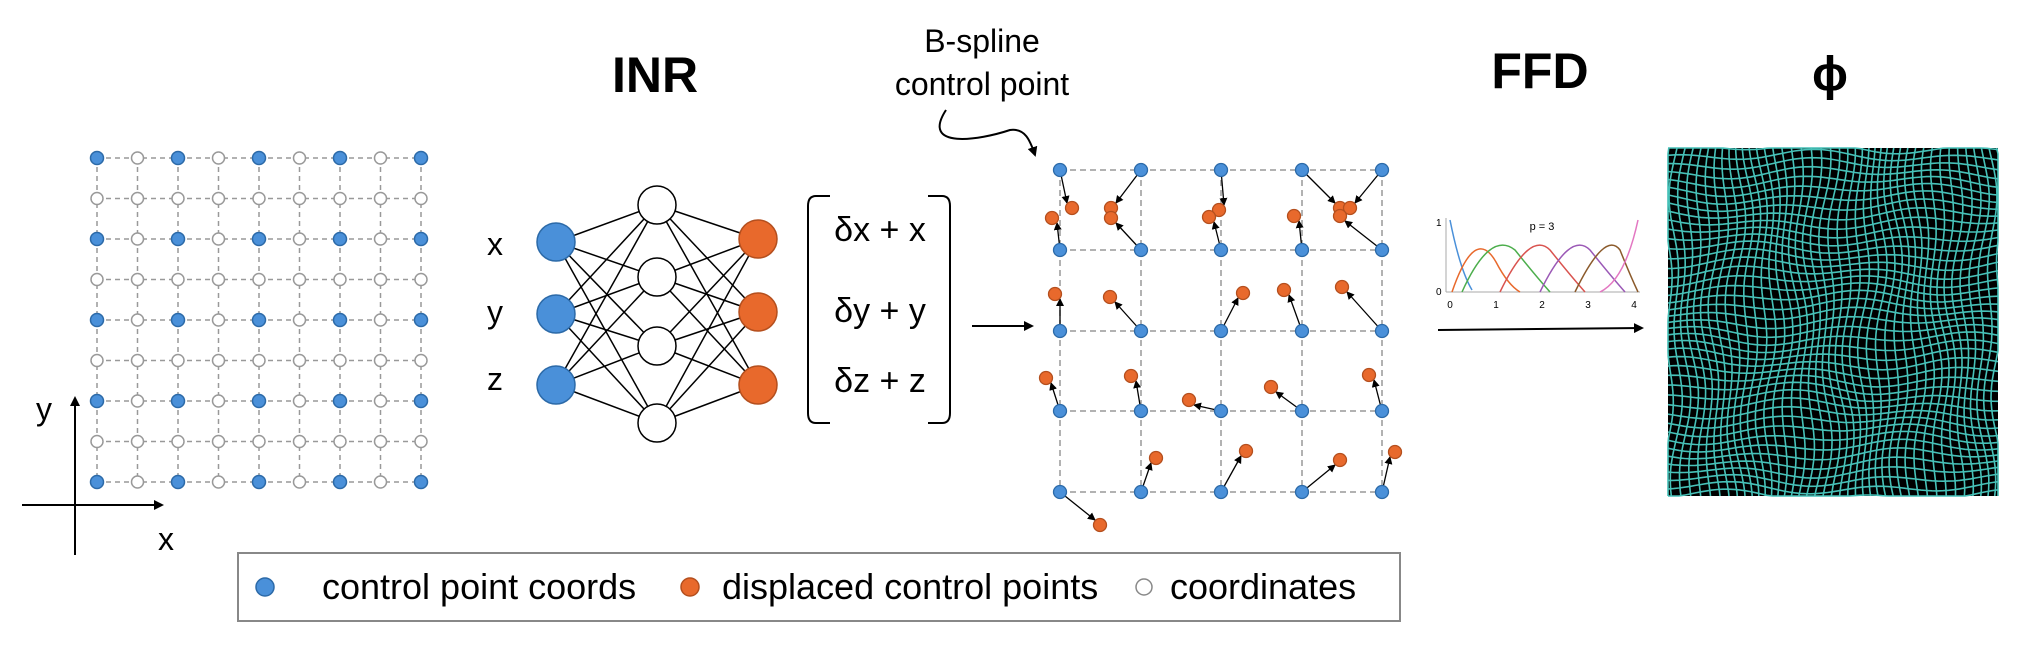 The width and height of the screenshot is (2026, 648). I want to click on output-label-dx: δx + x, so click(880, 230).